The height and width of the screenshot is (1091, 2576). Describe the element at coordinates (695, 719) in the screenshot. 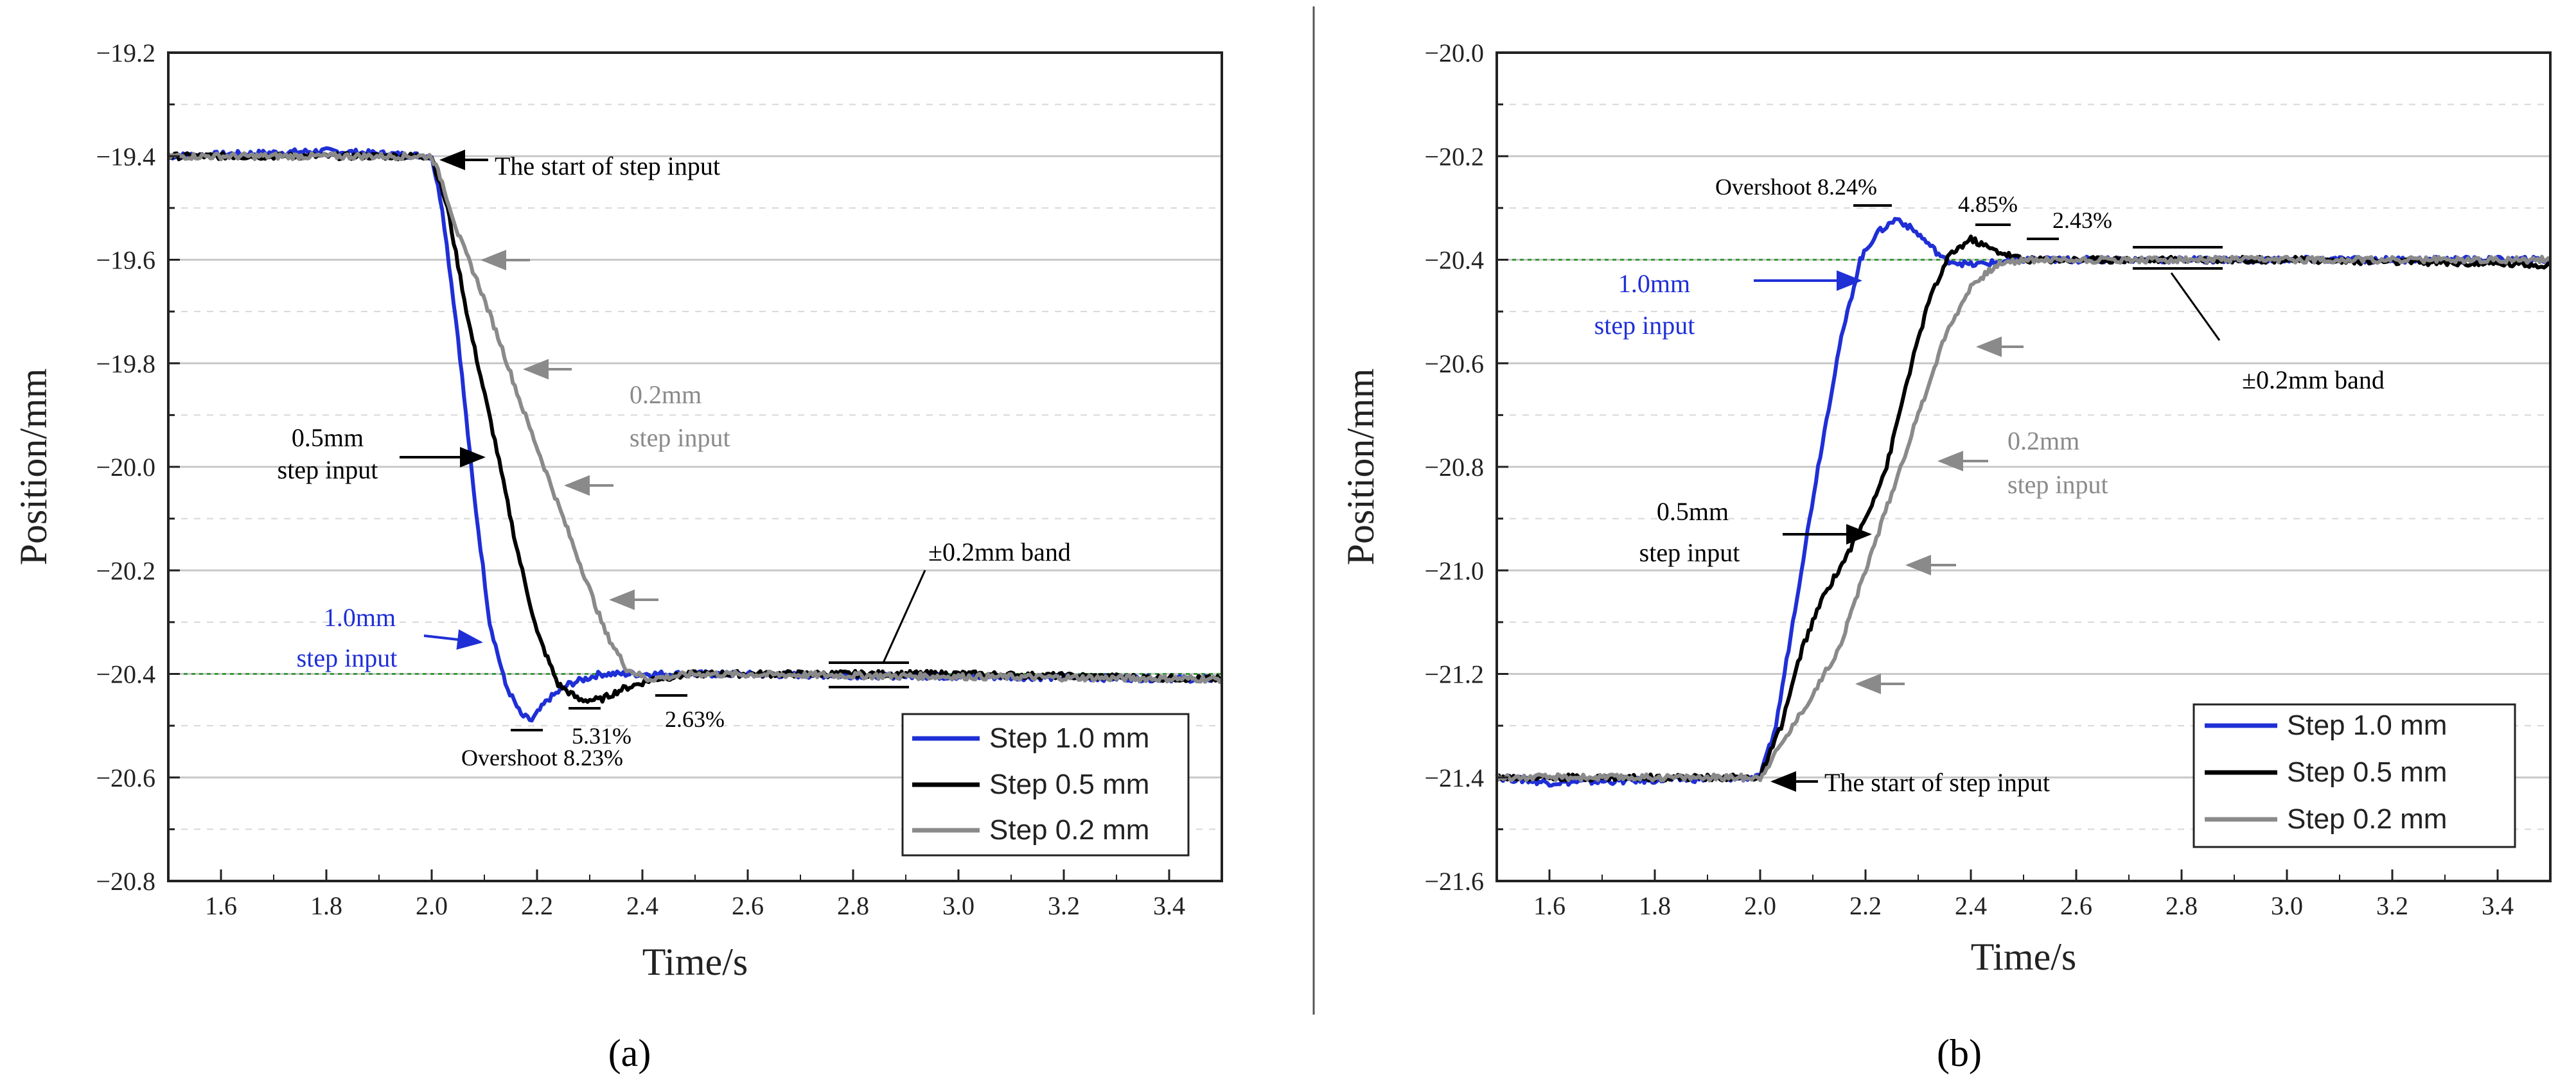

I see `annotation-ov3-a: 2.63%` at that location.